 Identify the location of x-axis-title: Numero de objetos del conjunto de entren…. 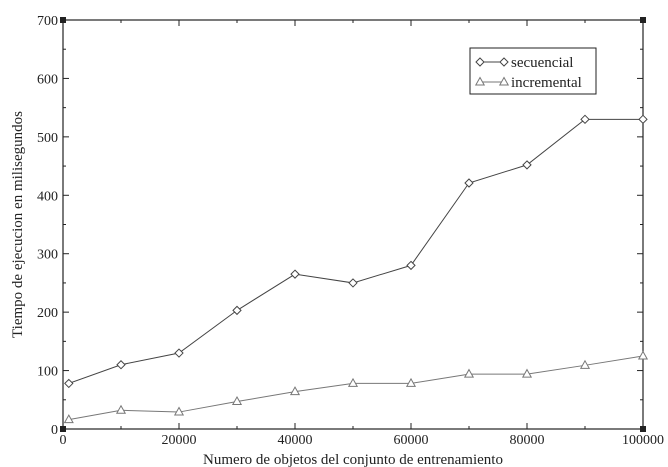
(353, 459).